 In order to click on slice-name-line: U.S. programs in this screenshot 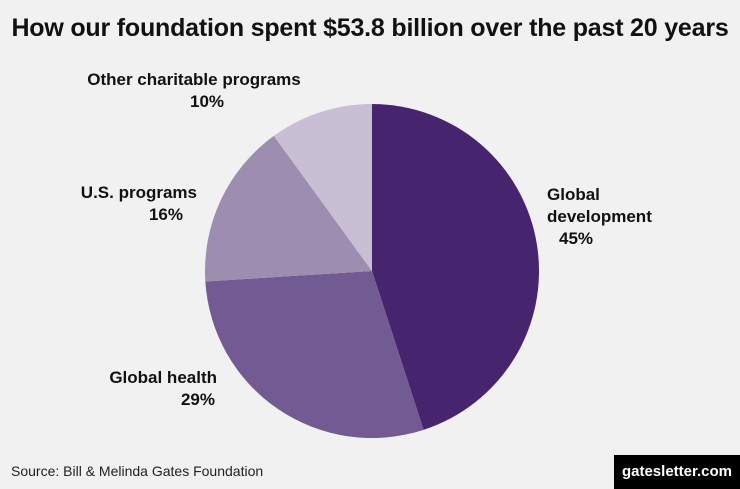, I will do `click(138, 192)`.